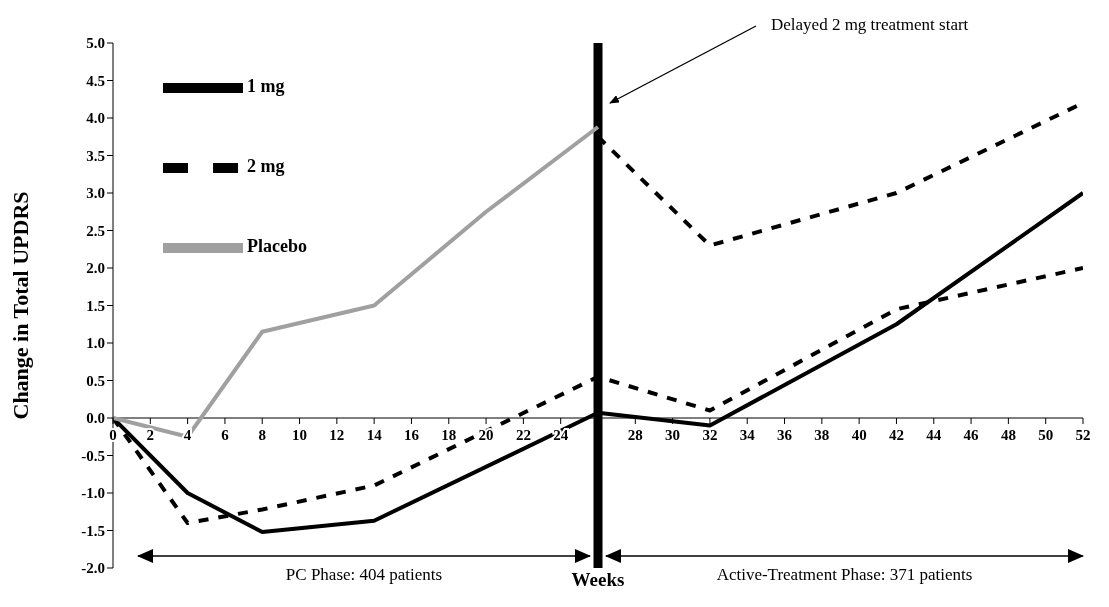 This screenshot has width=1109, height=607. Describe the element at coordinates (374, 435) in the screenshot. I see `x-tick-label: 14` at that location.